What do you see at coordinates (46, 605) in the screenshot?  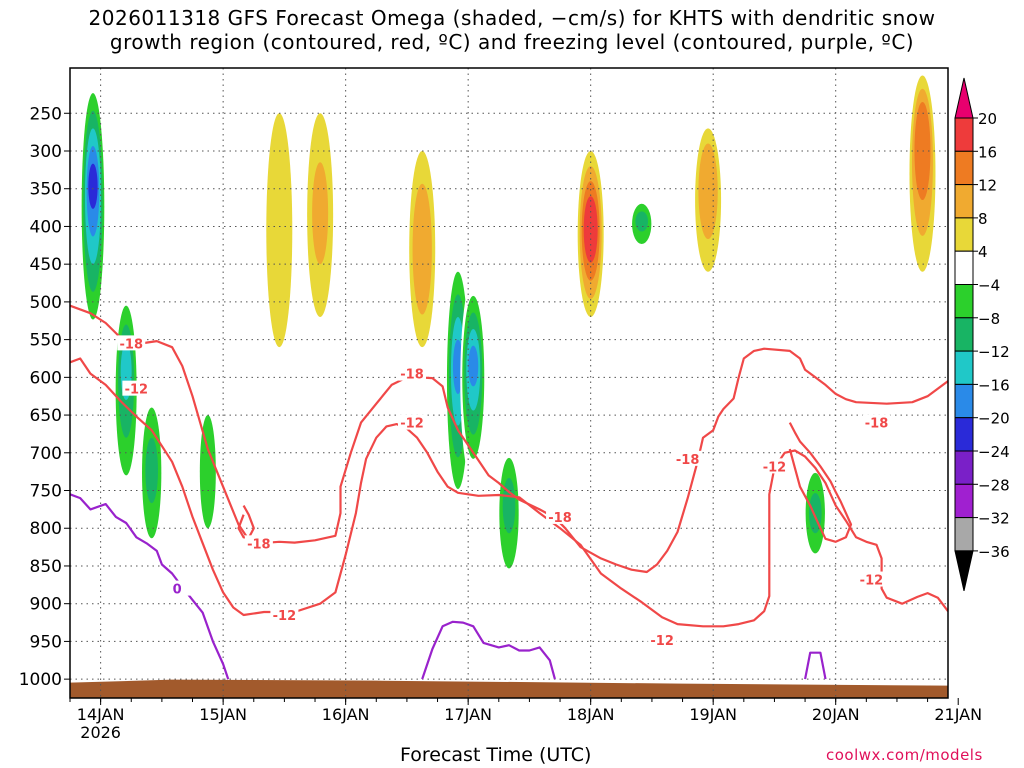 I see `y-tick-label-900: 900` at bounding box center [46, 605].